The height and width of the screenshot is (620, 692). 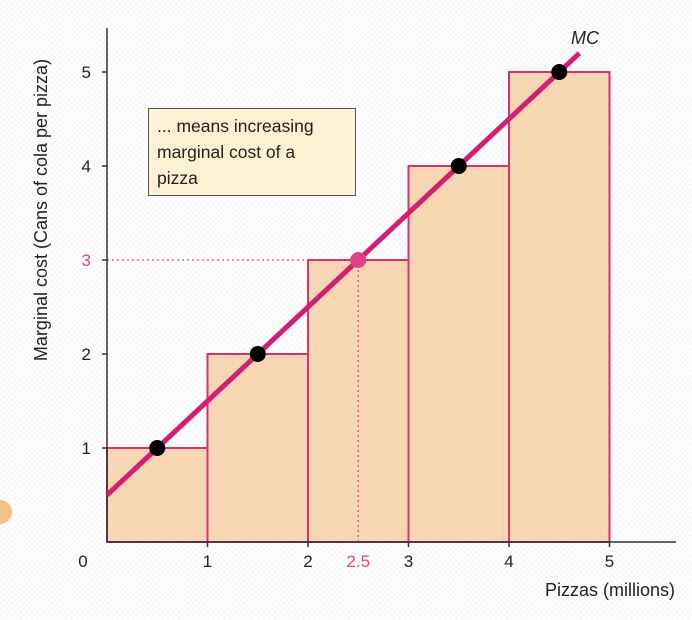 What do you see at coordinates (82, 561) in the screenshot?
I see `x-tick-label: 0` at bounding box center [82, 561].